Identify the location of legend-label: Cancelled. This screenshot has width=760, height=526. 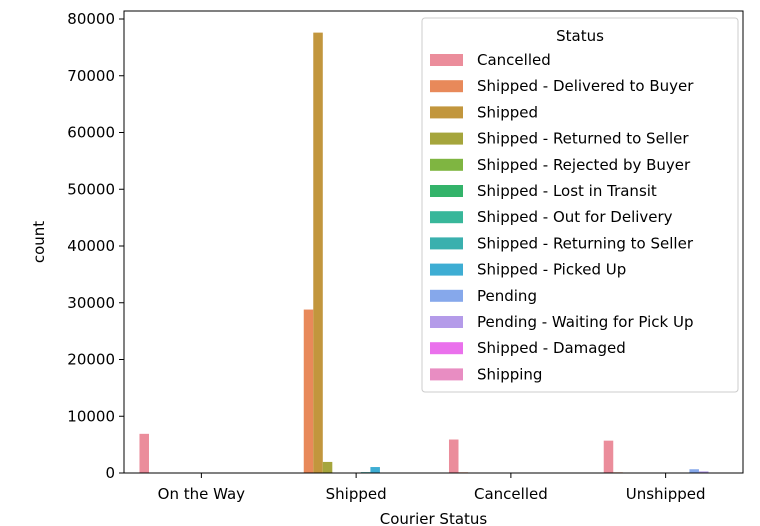
(514, 60).